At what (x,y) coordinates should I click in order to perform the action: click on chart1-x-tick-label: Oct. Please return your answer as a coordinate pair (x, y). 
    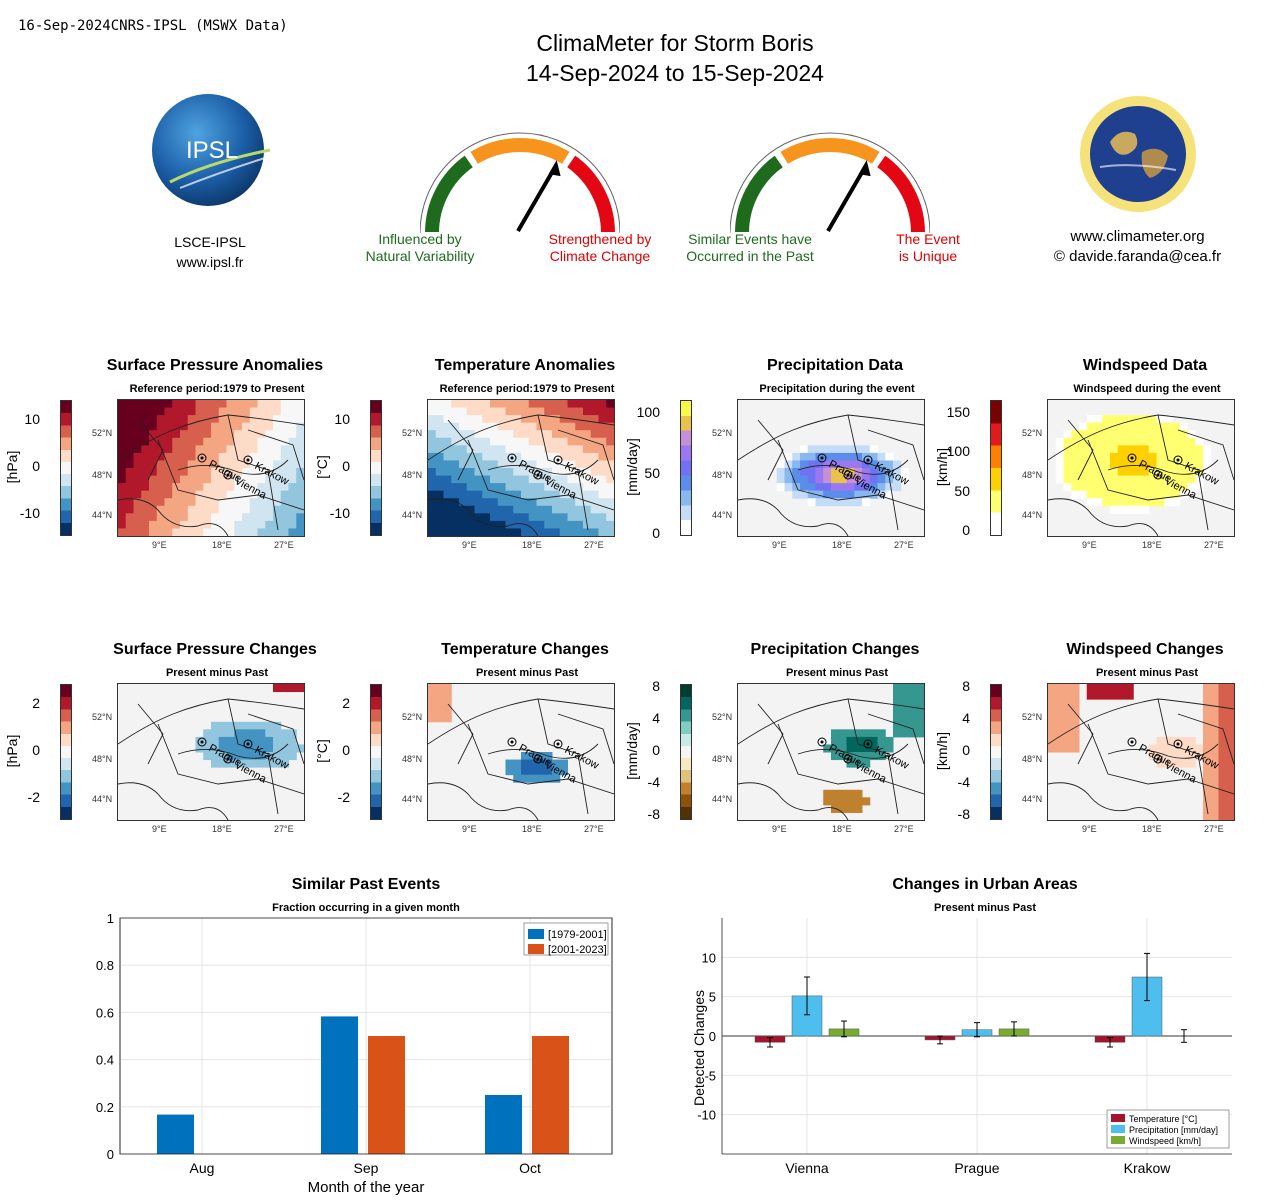
    Looking at the image, I should click on (530, 1168).